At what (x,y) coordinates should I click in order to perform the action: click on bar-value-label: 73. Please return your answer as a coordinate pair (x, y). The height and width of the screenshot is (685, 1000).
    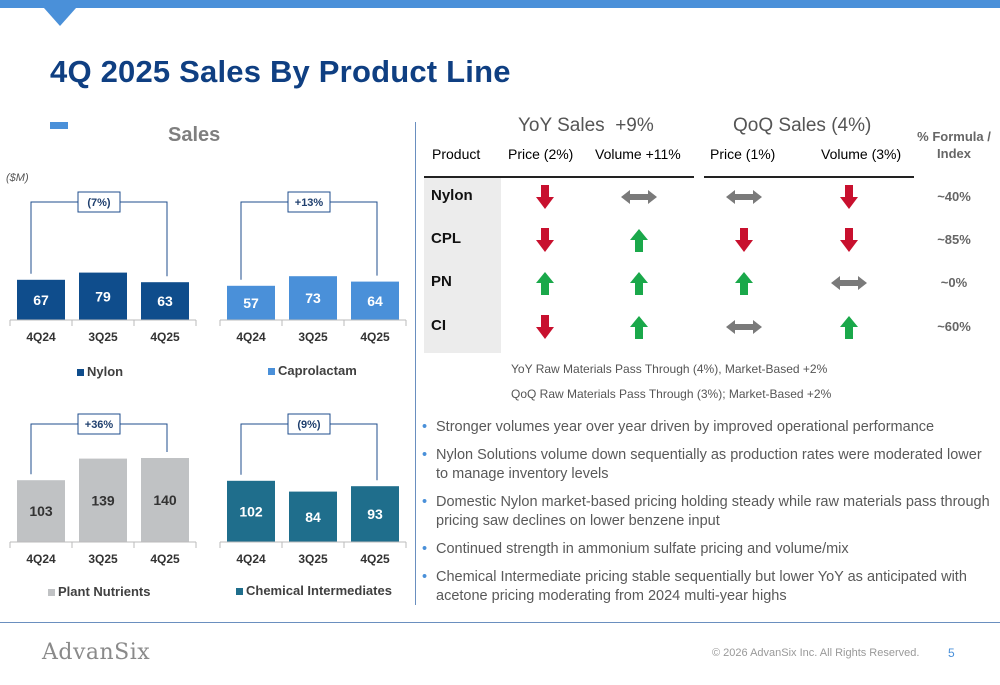
    Looking at the image, I should click on (313, 298).